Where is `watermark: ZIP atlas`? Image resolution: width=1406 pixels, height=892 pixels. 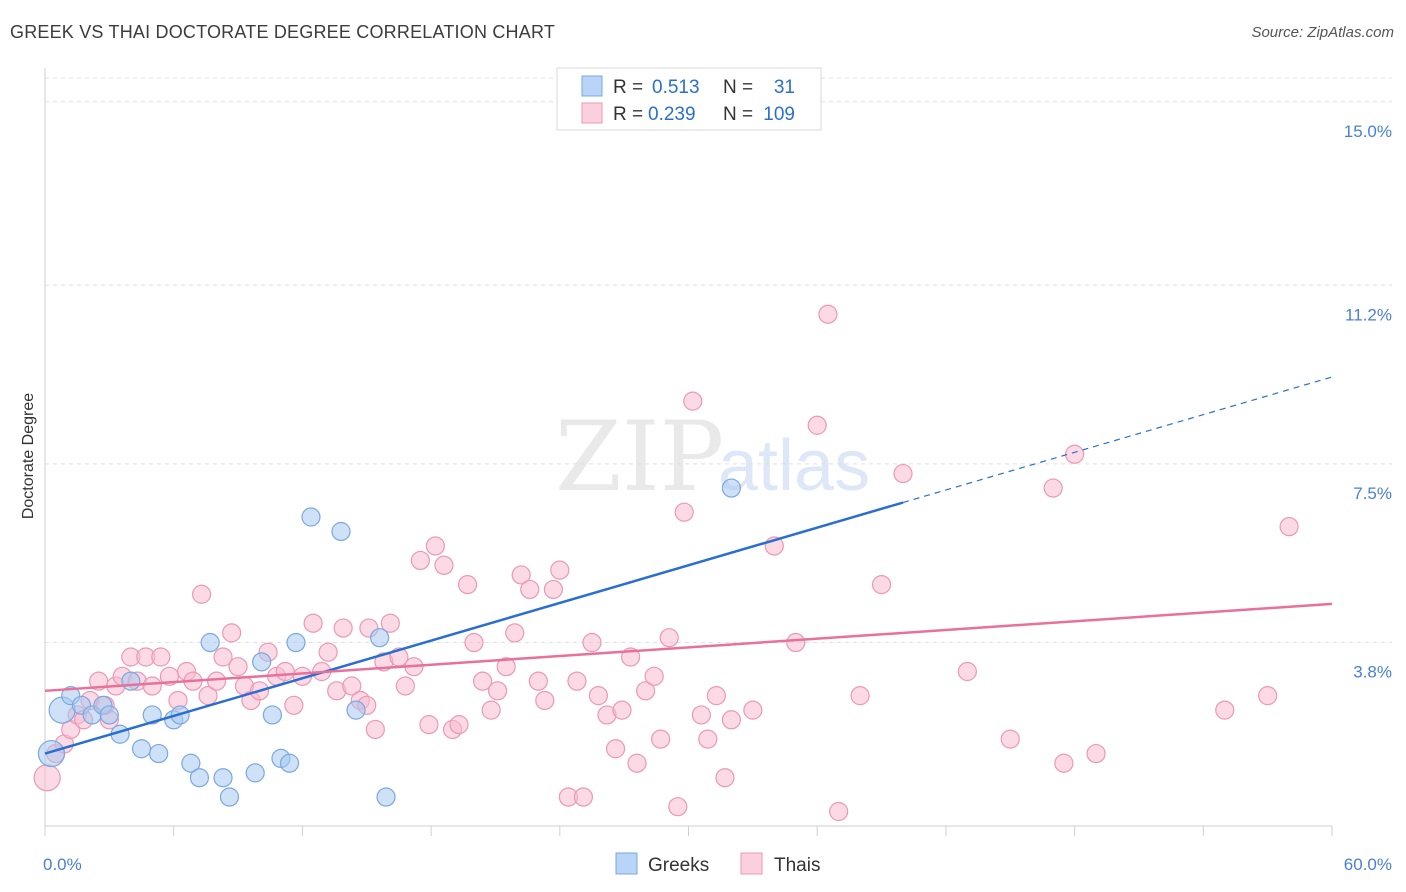 watermark: ZIP atlas is located at coordinates (712, 457).